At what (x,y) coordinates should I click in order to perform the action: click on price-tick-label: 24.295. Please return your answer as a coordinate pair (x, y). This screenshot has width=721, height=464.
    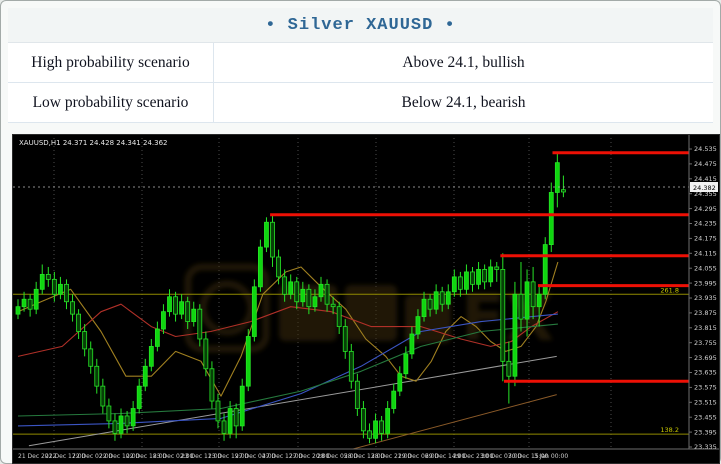
    Looking at the image, I should click on (705, 209).